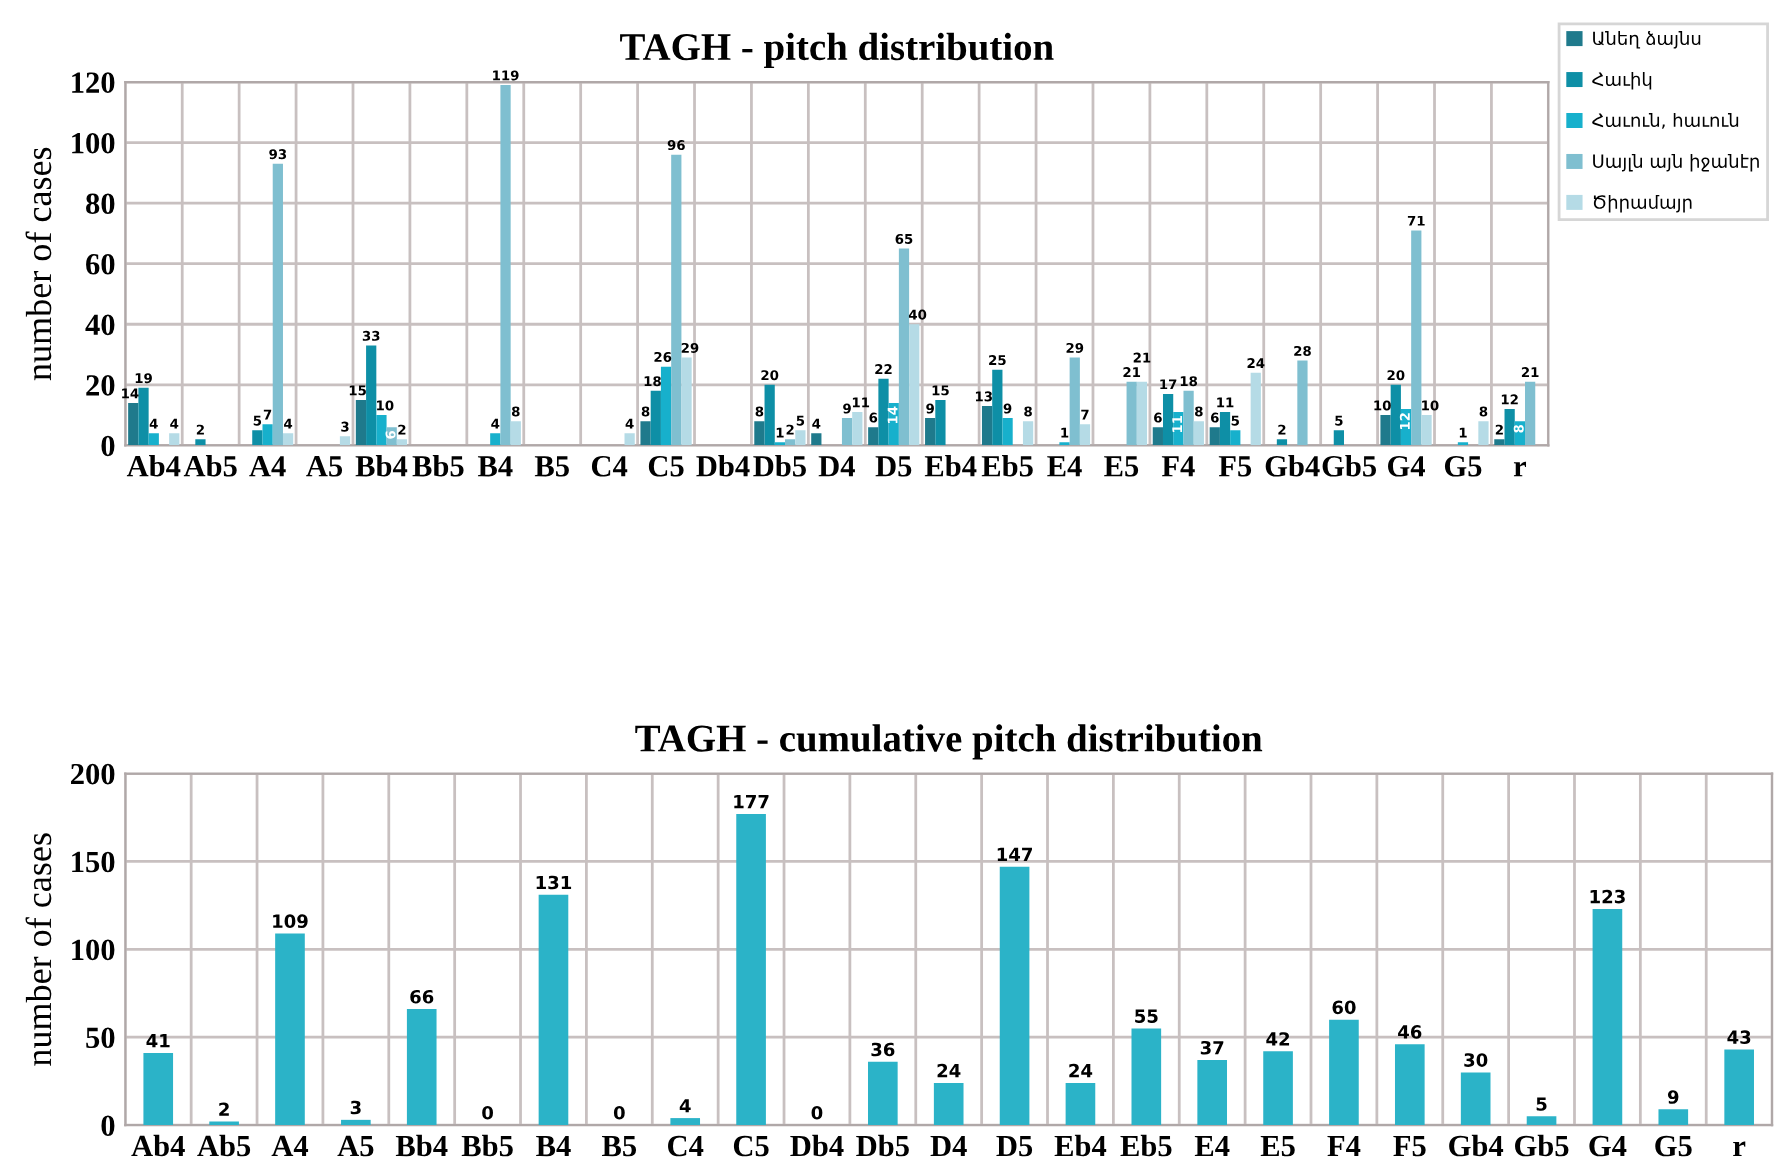 The image size is (1790, 1172). I want to click on y-tick-label: 60, so click(100, 264).